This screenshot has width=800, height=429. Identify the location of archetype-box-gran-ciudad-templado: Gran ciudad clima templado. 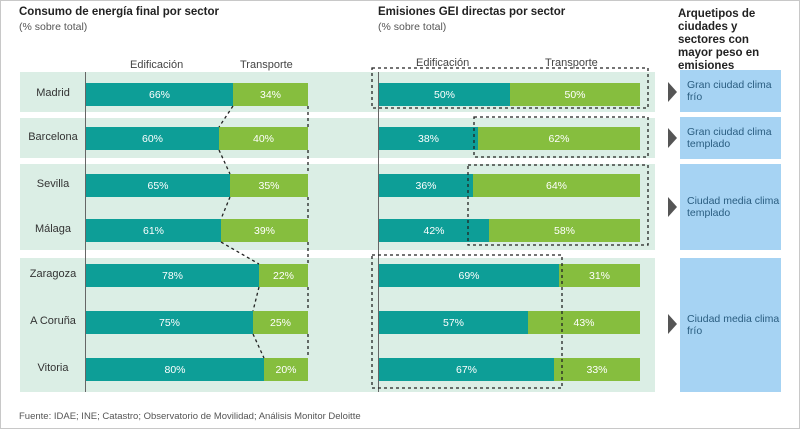
(730, 138).